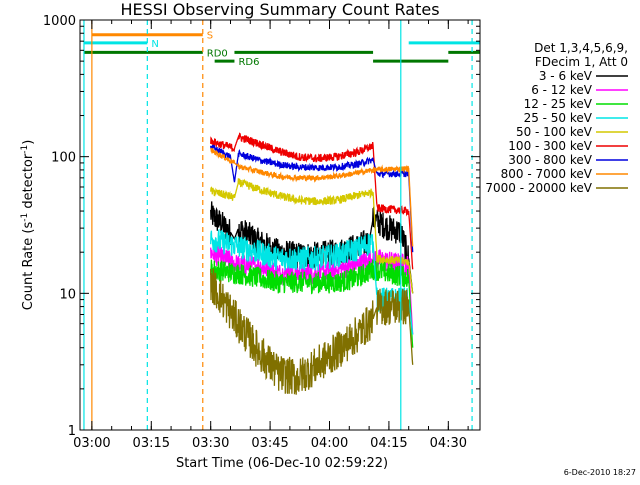  What do you see at coordinates (550, 146) in the screenshot?
I see `legend-entry-label: 100 - 300 keV` at bounding box center [550, 146].